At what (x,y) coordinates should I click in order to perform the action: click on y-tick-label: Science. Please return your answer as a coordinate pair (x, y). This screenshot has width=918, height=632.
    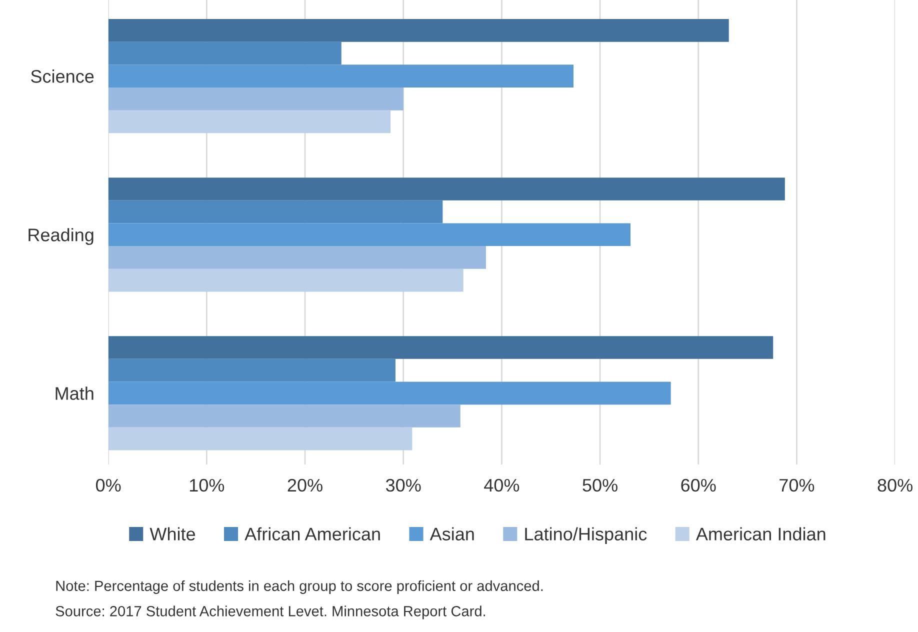
    Looking at the image, I should click on (62, 76).